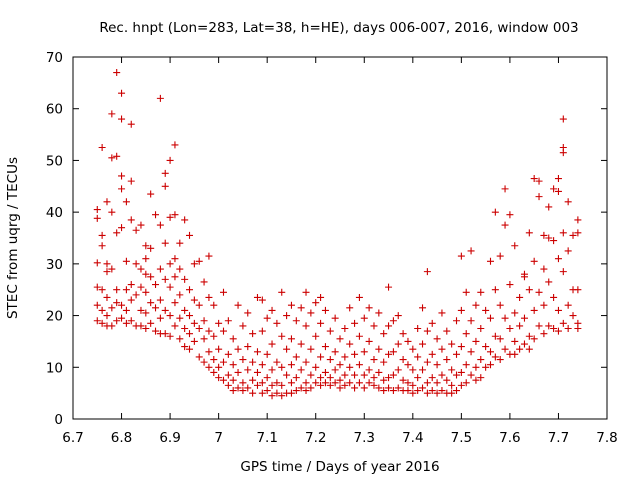 Image resolution: width=640 pixels, height=480 pixels. Describe the element at coordinates (461, 438) in the screenshot. I see `x-tick-label: 7.5` at that location.